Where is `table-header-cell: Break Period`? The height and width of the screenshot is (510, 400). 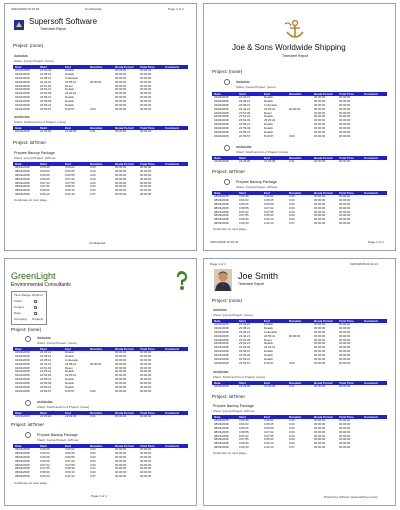 table-header-cell: Break Period is located at coordinates (323, 383).